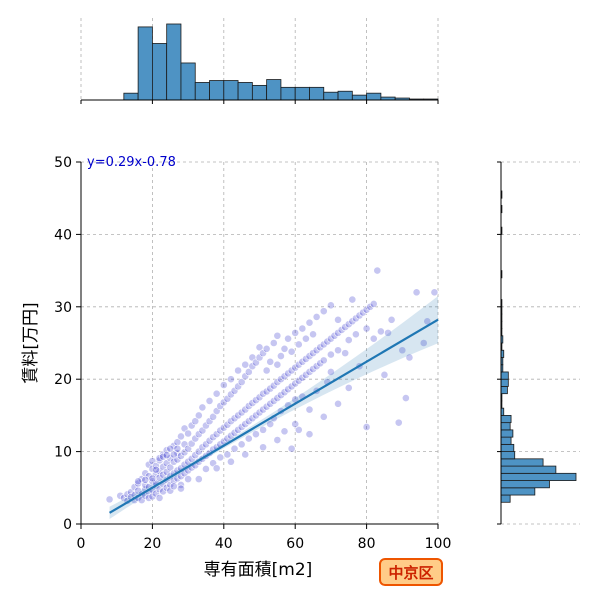  Describe the element at coordinates (63, 380) in the screenshot. I see `y-tick-label: 20` at that location.